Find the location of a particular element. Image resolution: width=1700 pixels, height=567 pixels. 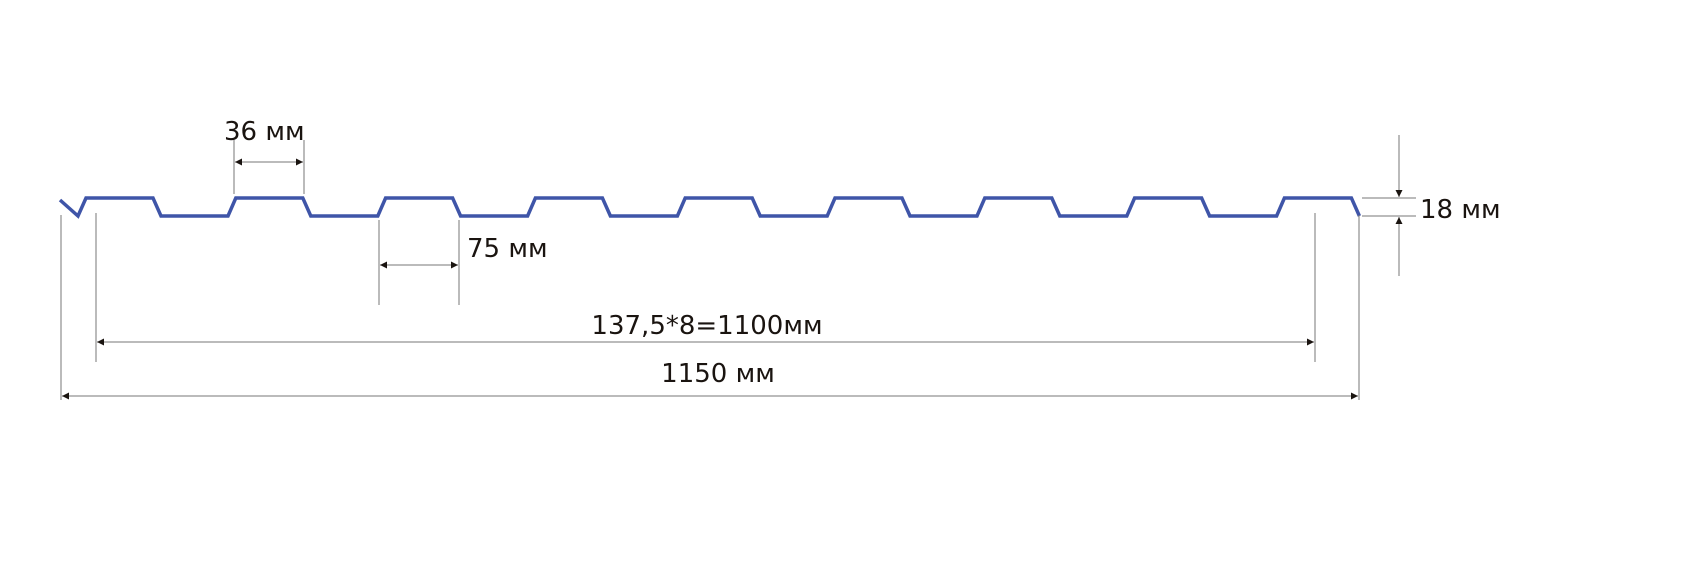

label-rib-bottom-gap: 75 мм is located at coordinates (507, 249).